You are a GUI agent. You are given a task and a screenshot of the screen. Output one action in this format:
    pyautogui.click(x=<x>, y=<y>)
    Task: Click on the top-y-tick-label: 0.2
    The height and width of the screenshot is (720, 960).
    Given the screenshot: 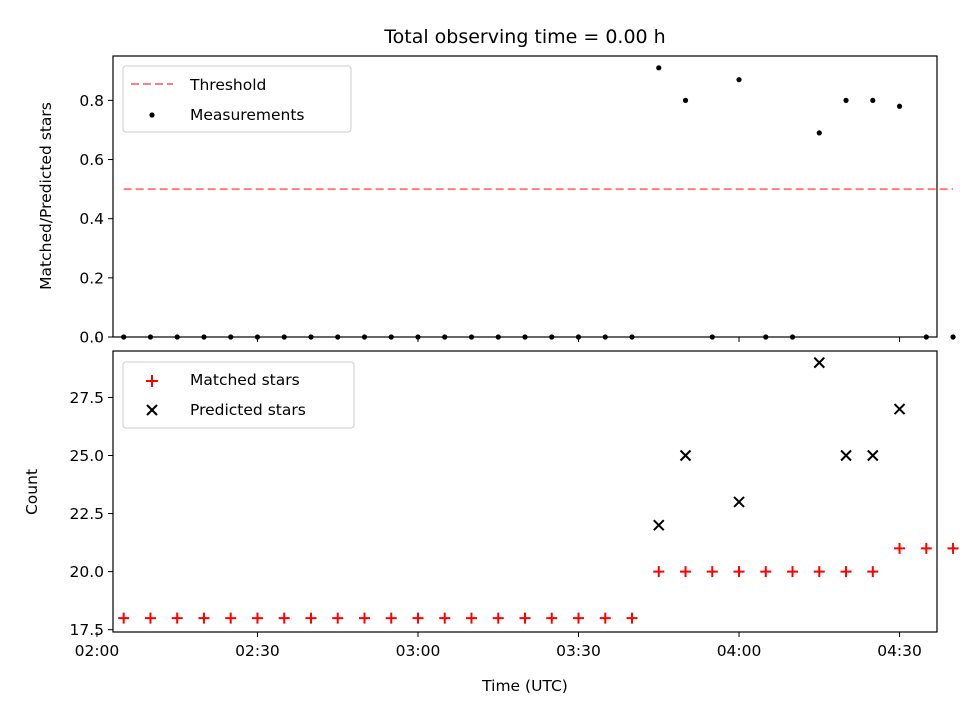 What is the action you would take?
    pyautogui.click(x=91, y=278)
    